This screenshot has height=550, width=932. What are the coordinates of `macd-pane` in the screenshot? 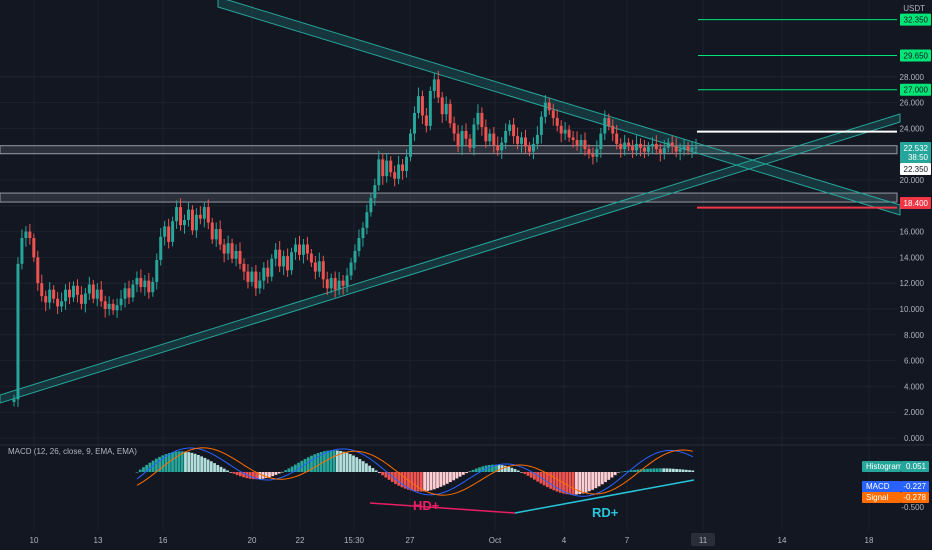 It's located at (415, 480).